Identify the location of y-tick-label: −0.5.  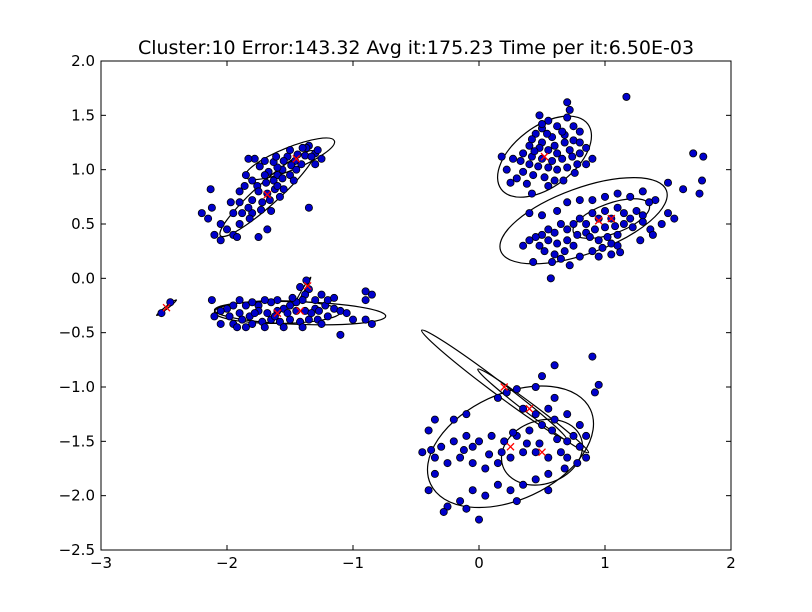
(77, 333).